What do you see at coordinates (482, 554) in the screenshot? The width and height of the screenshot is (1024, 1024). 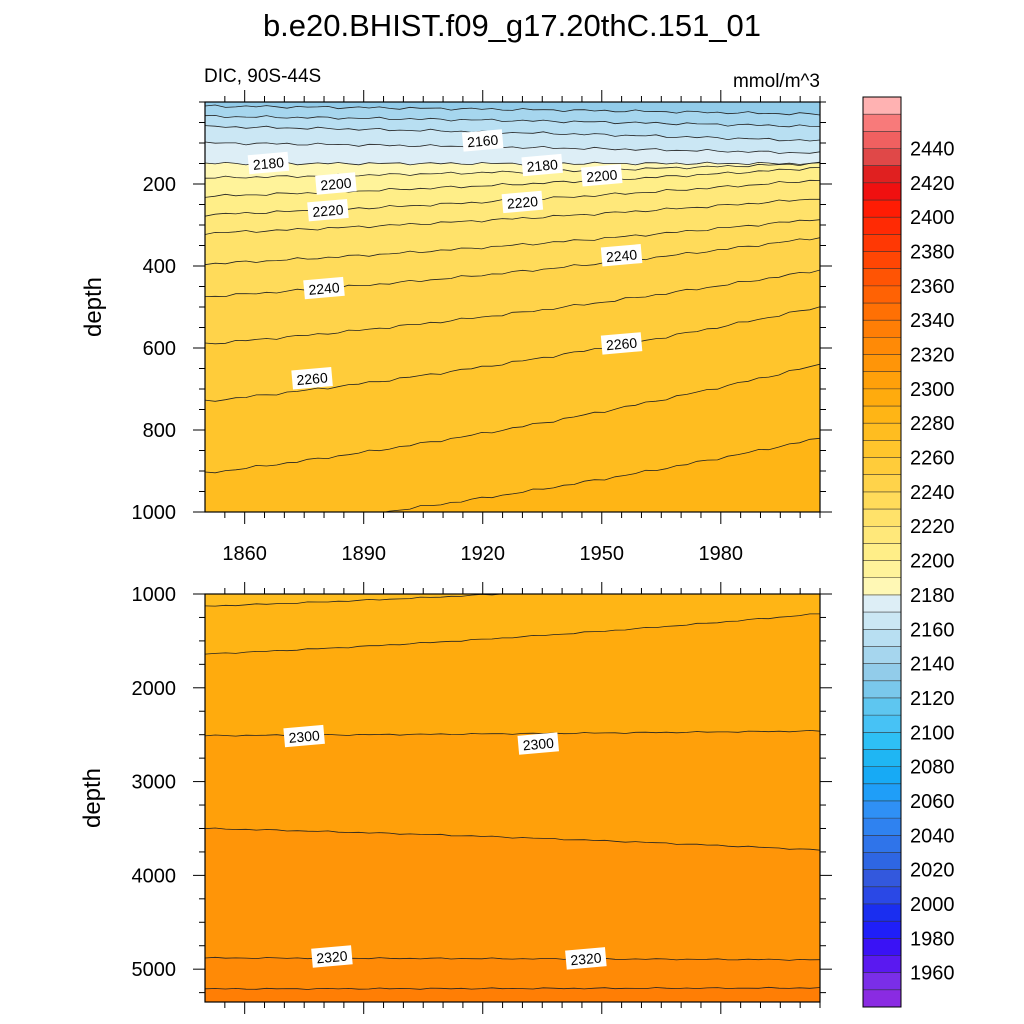 I see `x-tick-labels: 1860 1890 1920 1950 1980` at bounding box center [482, 554].